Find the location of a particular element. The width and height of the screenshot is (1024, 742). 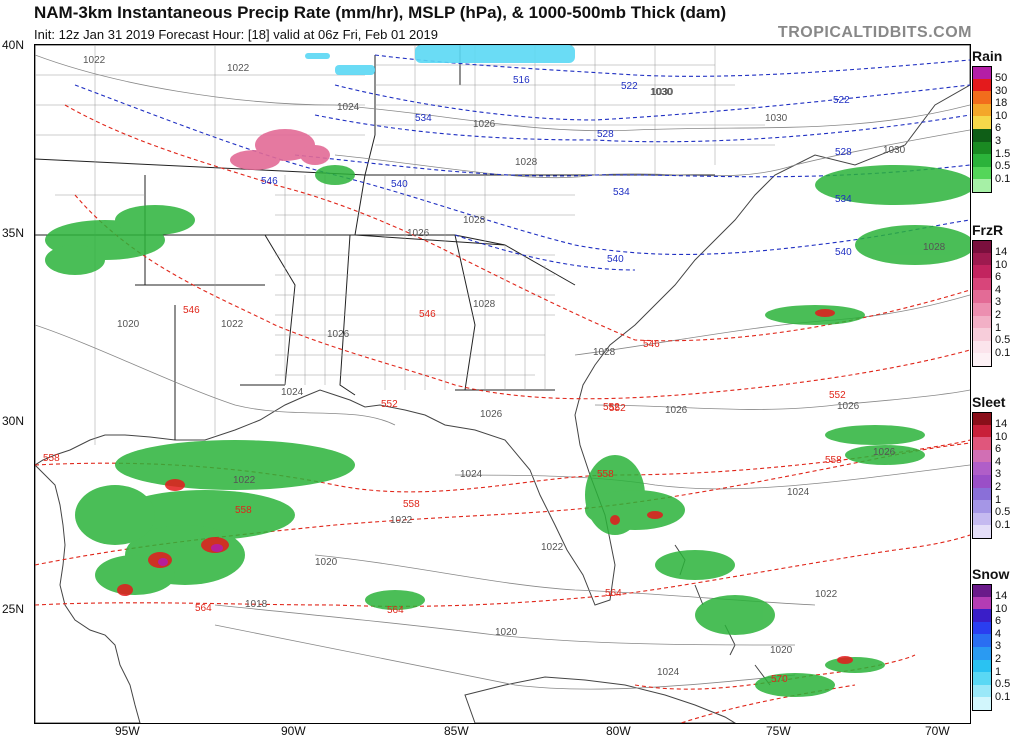

legend-snow: Snow 14 10 6 4 3 2 1 0.5 0.1 is located at coordinates (997, 638).